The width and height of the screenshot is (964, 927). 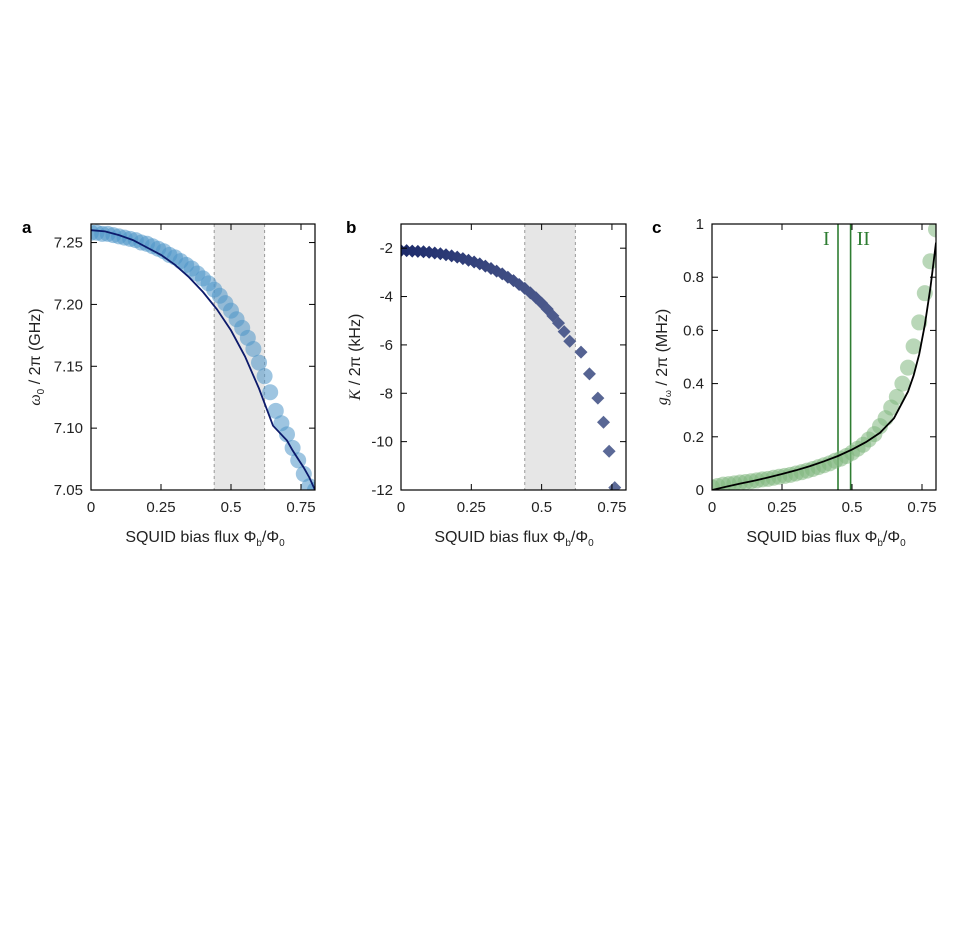 I want to click on panel-b-y-axis-label: K / 2π (kHz), so click(x=355, y=358).